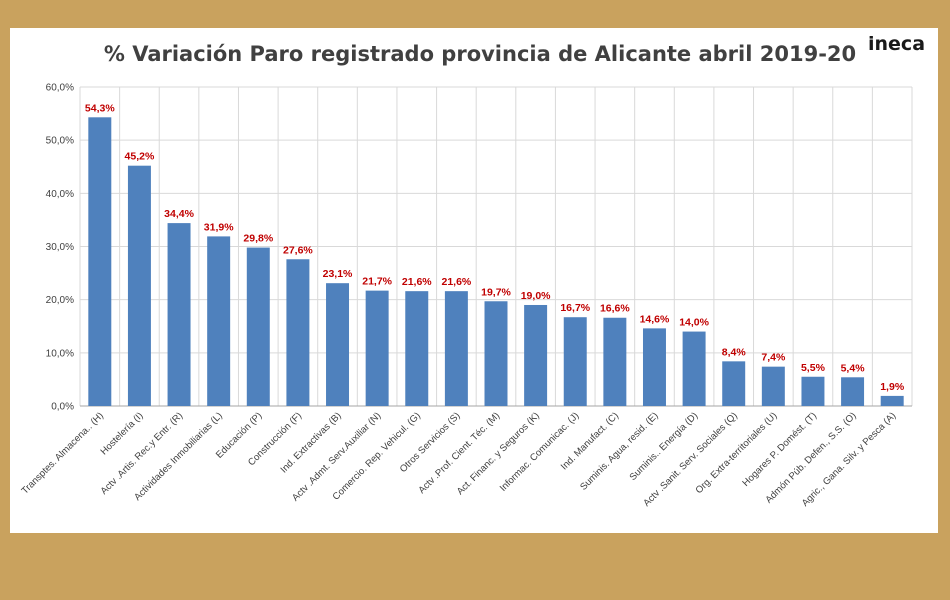 Image resolution: width=950 pixels, height=600 pixels. Describe the element at coordinates (536, 296) in the screenshot. I see `data-label: 19,0%` at that location.